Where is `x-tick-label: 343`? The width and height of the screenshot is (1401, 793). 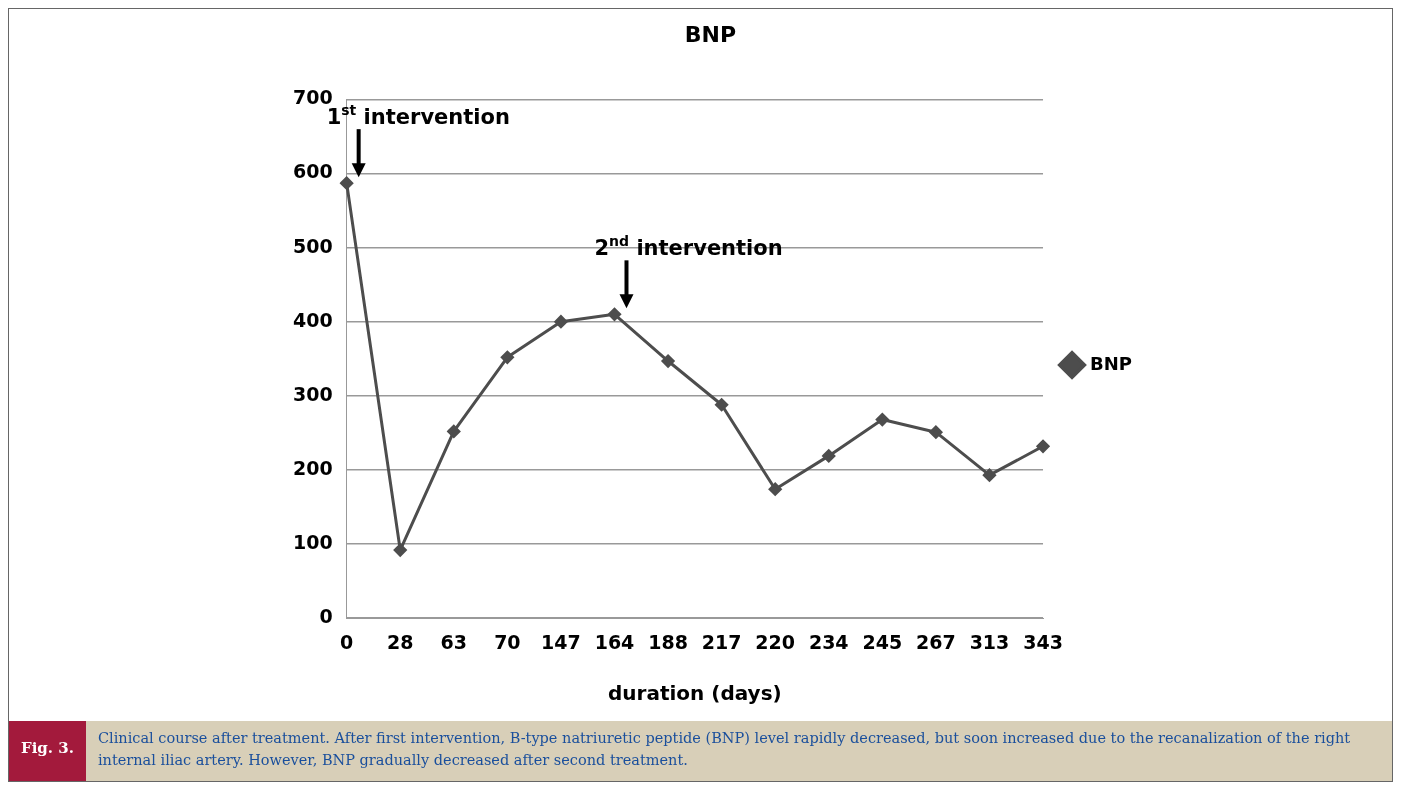
x-tick-label: 343 is located at coordinates (1043, 641).